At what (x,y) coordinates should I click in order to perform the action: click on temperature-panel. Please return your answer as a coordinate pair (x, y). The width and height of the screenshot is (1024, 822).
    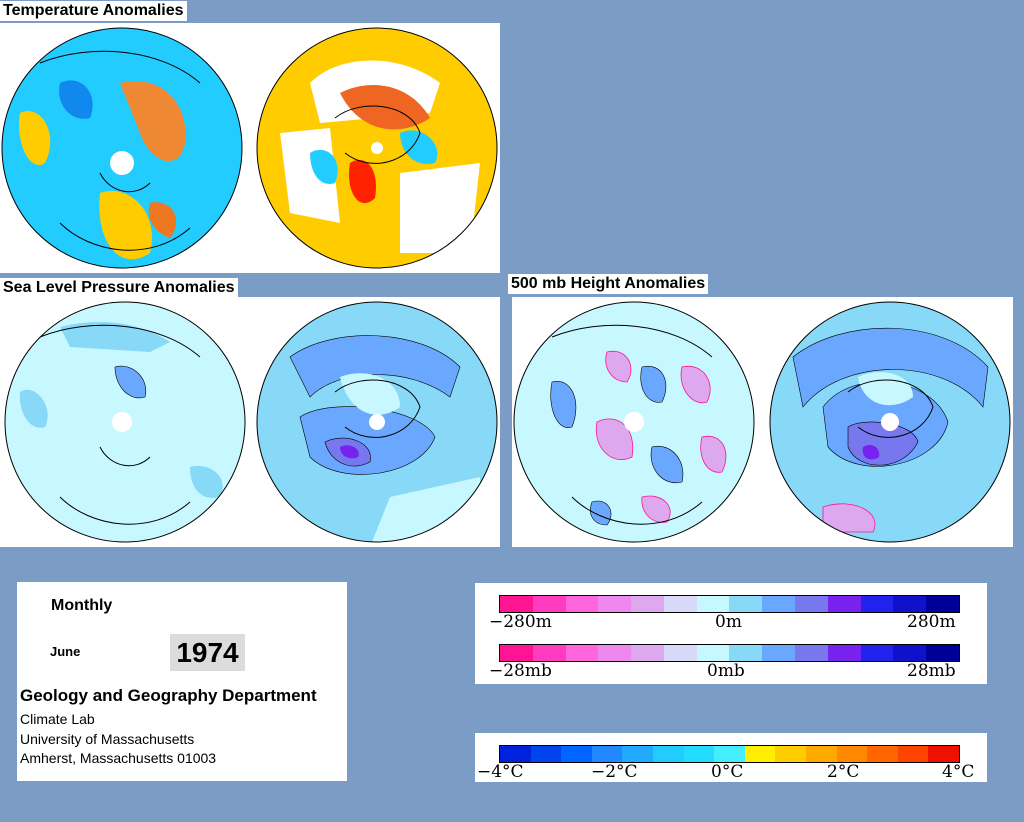
    Looking at the image, I should click on (250, 148).